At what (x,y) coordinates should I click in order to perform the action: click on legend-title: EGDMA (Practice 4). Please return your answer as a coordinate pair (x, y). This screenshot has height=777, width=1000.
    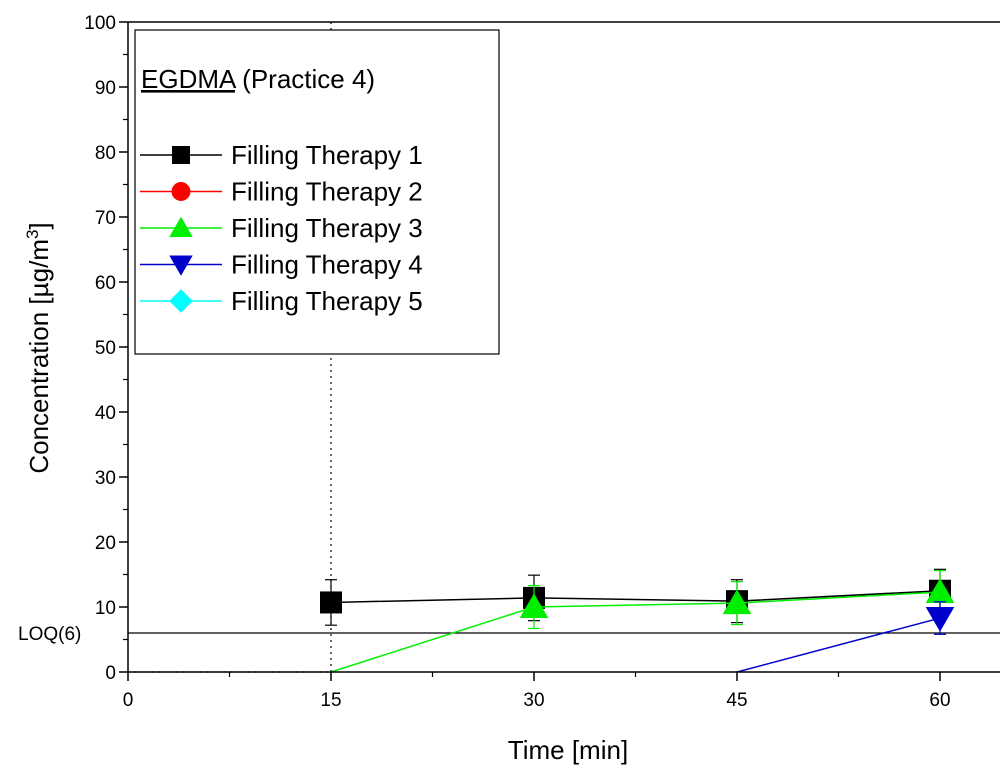
    Looking at the image, I should click on (258, 79).